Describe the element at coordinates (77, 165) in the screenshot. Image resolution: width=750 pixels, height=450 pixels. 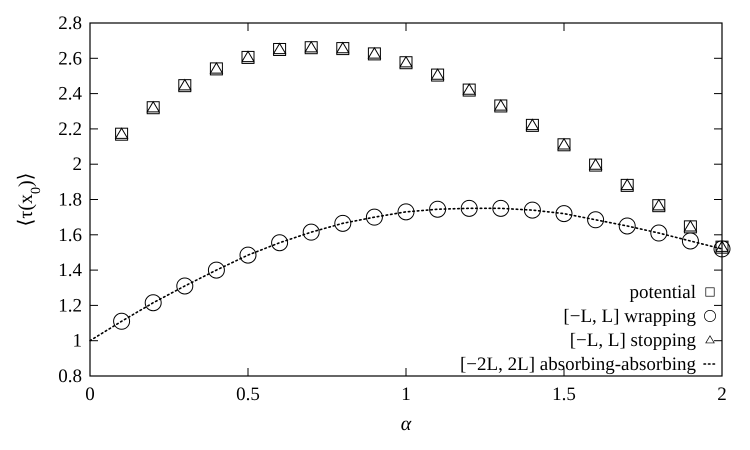
I see `y-tick-label: 2` at that location.